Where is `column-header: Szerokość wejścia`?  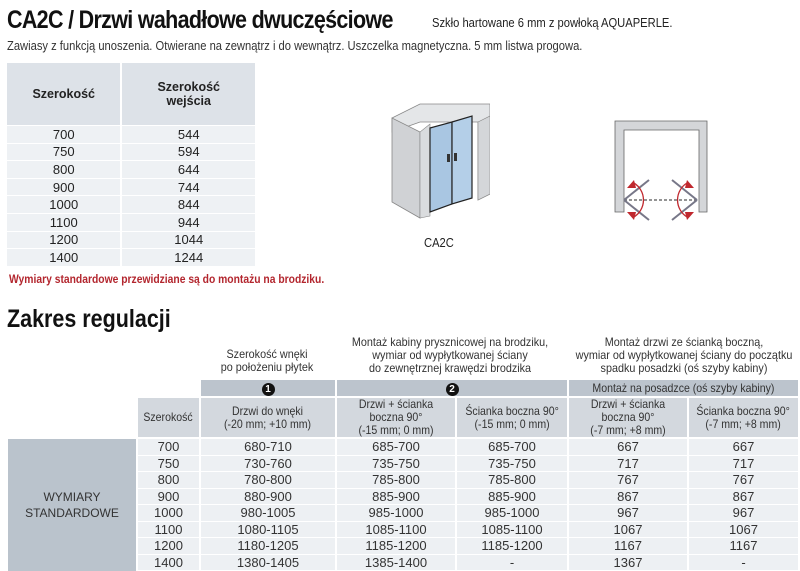
column-header: Szerokość wejścia is located at coordinates (189, 94).